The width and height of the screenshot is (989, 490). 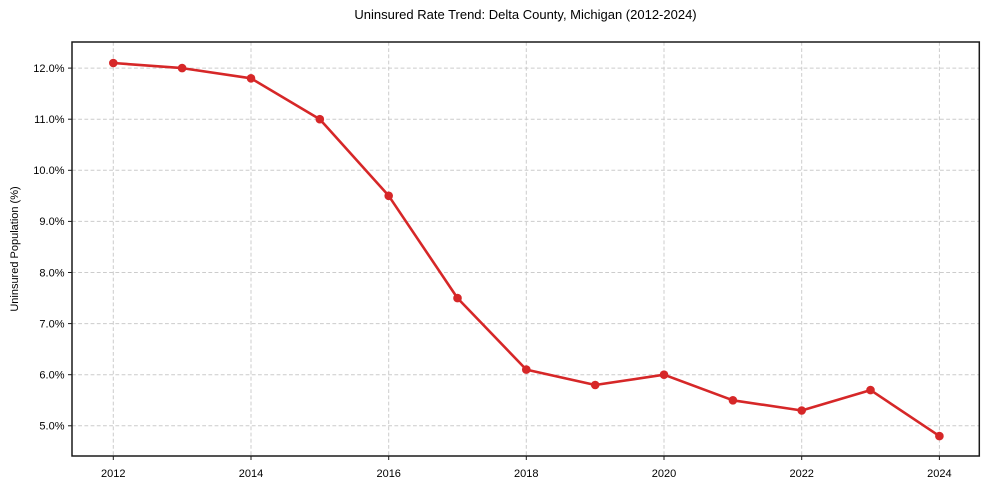 What do you see at coordinates (251, 474) in the screenshot?
I see `x-tick-label: 2014` at bounding box center [251, 474].